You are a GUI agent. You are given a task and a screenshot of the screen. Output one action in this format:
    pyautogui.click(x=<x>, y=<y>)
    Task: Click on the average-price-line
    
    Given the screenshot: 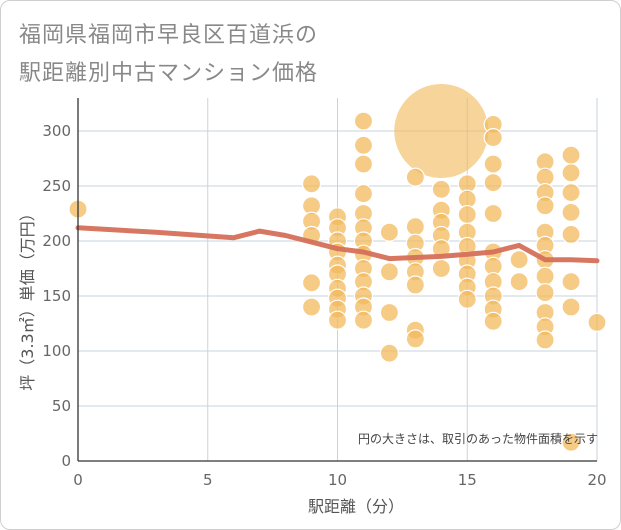 What is the action you would take?
    pyautogui.click(x=337, y=244)
    